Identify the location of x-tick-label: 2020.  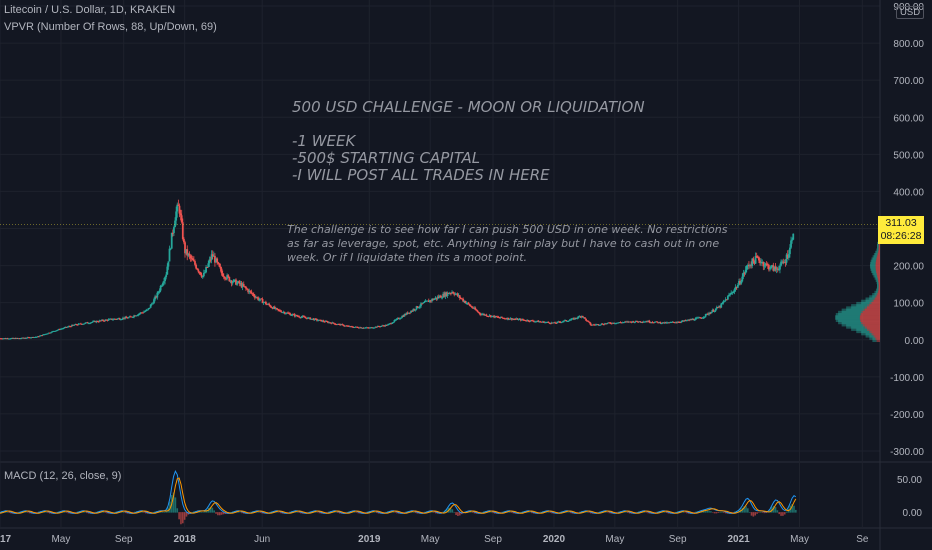
(554, 539).